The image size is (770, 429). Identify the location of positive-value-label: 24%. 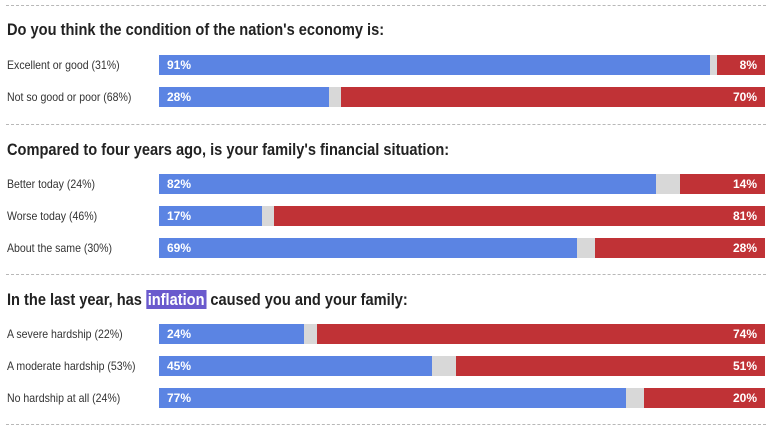
(179, 334).